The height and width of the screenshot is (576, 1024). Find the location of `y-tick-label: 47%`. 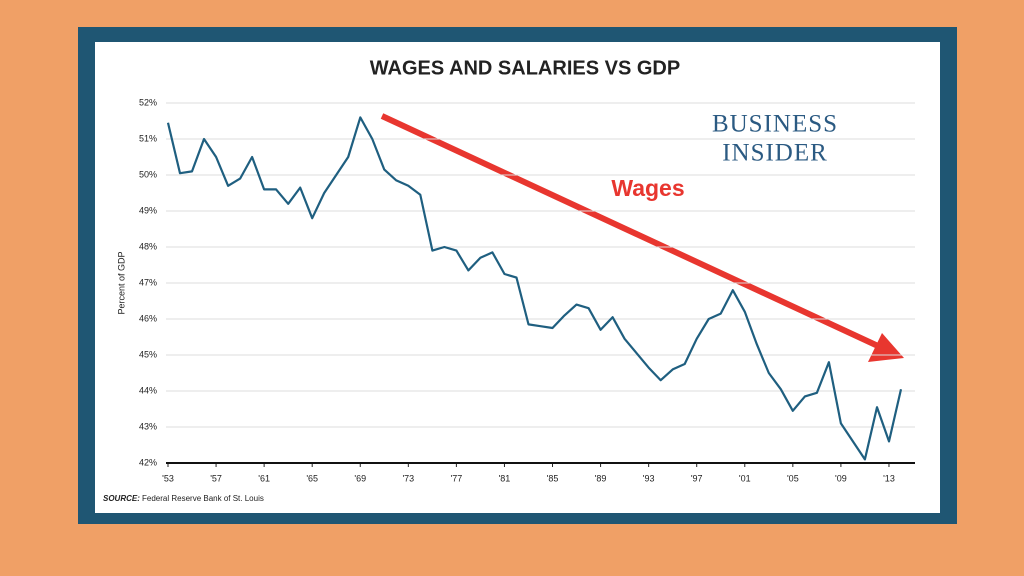

y-tick-label: 47% is located at coordinates (148, 282).